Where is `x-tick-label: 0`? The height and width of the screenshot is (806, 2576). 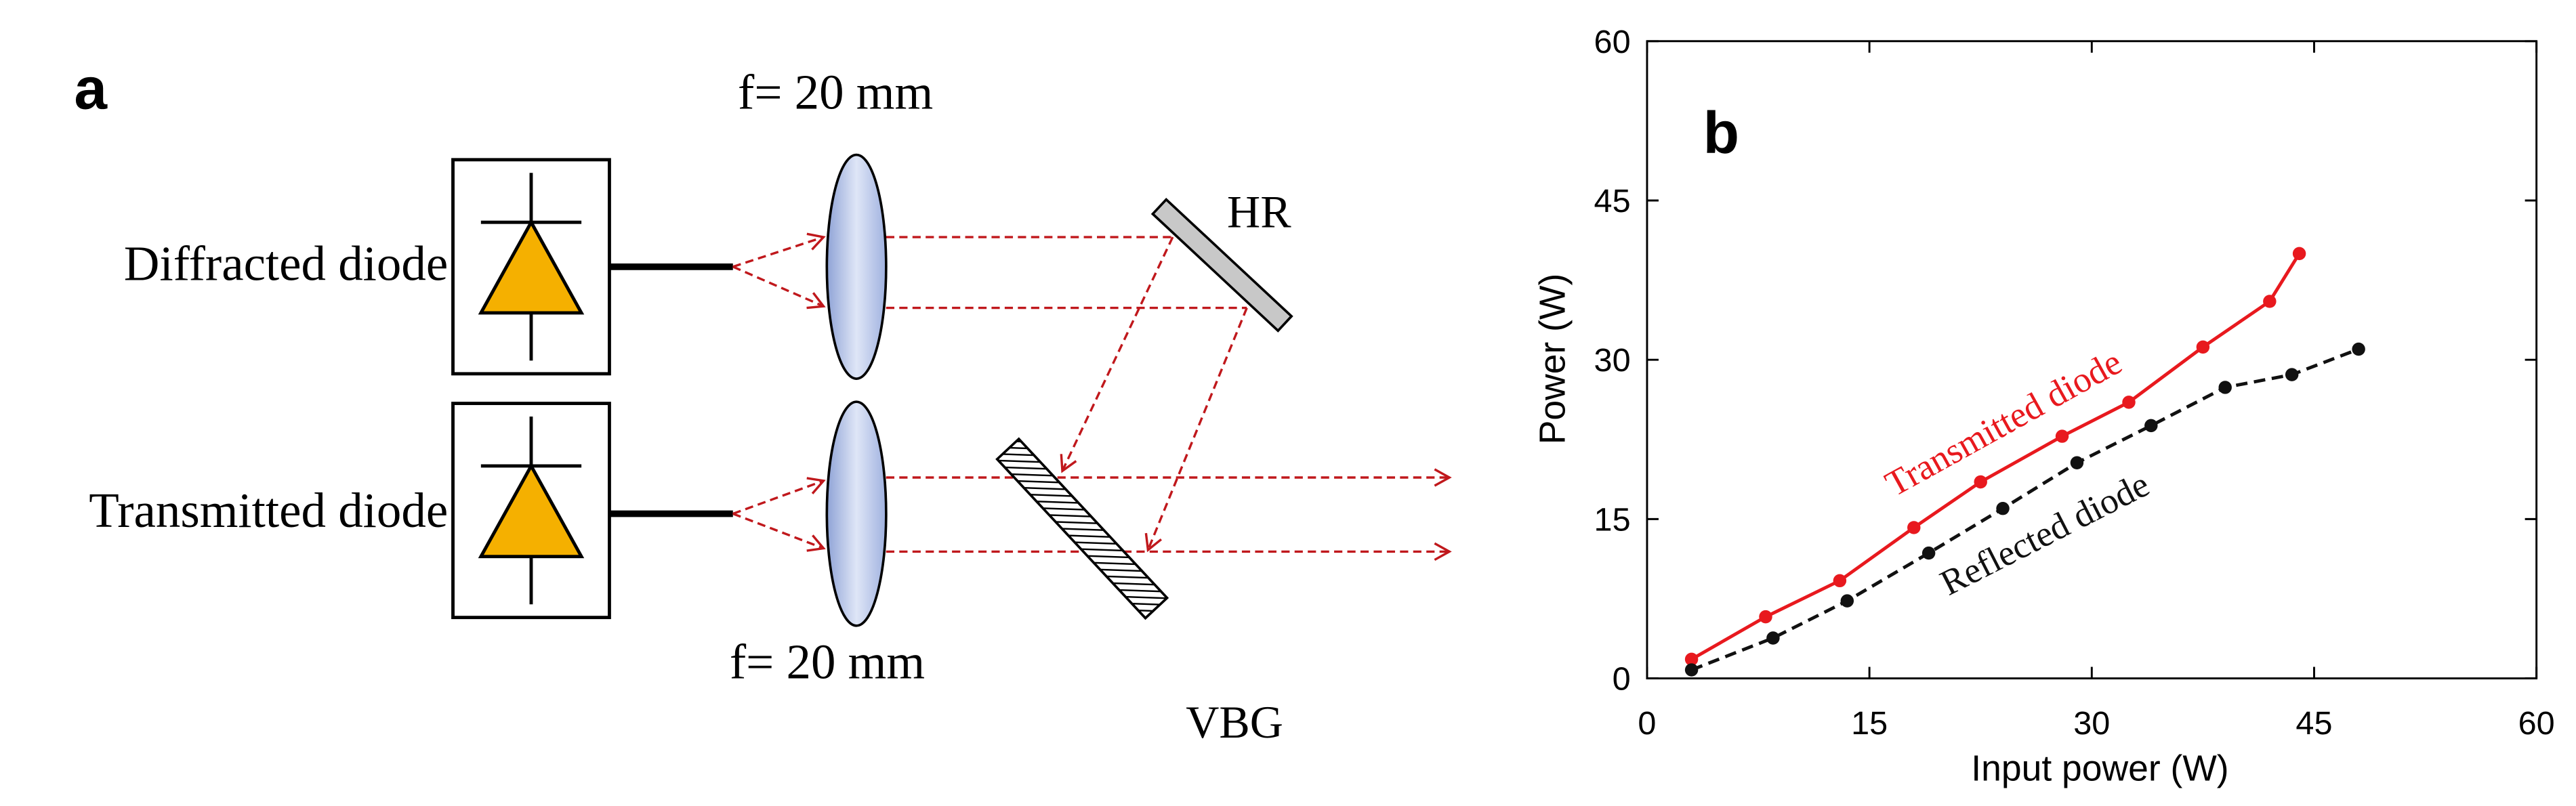 x-tick-label: 0 is located at coordinates (1647, 723).